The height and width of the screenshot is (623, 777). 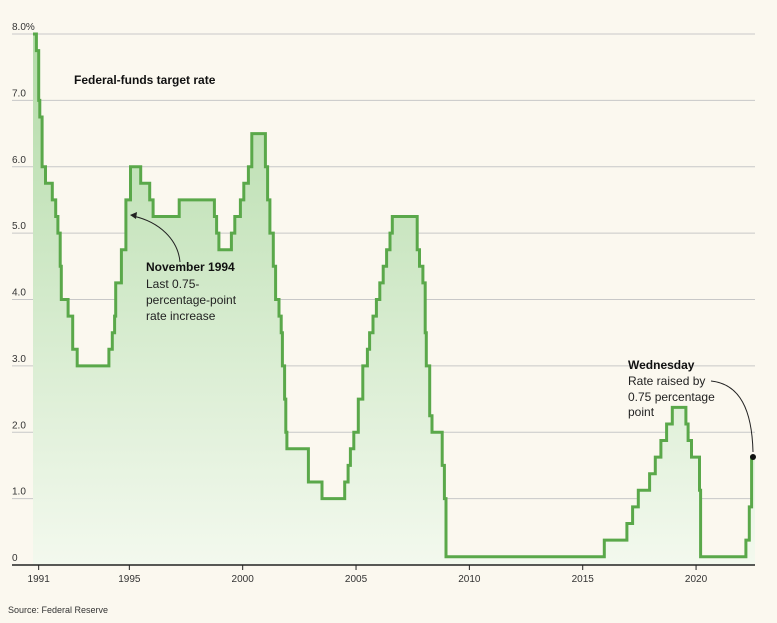 I want to click on x-tick-label: 2000, so click(x=243, y=579).